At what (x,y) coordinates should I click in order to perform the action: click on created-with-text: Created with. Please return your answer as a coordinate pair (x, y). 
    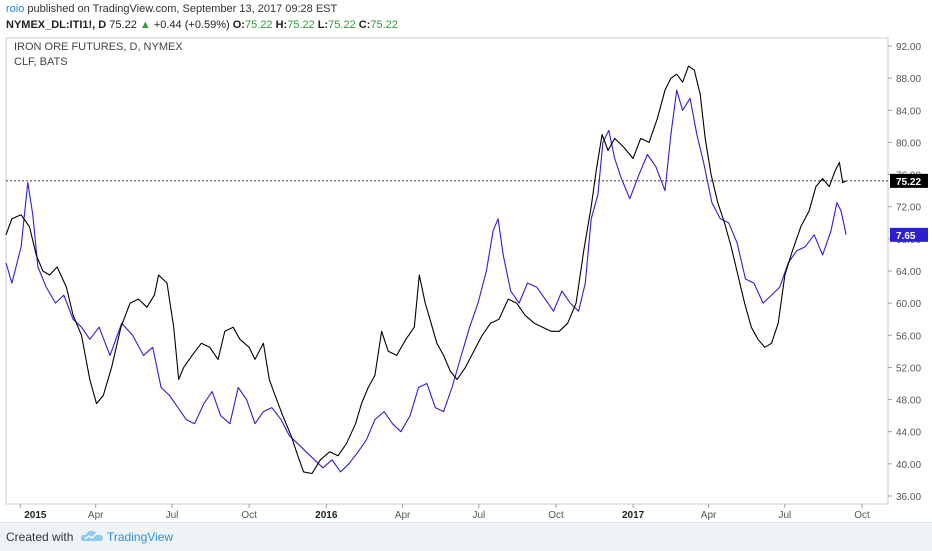
    Looking at the image, I should click on (40, 537).